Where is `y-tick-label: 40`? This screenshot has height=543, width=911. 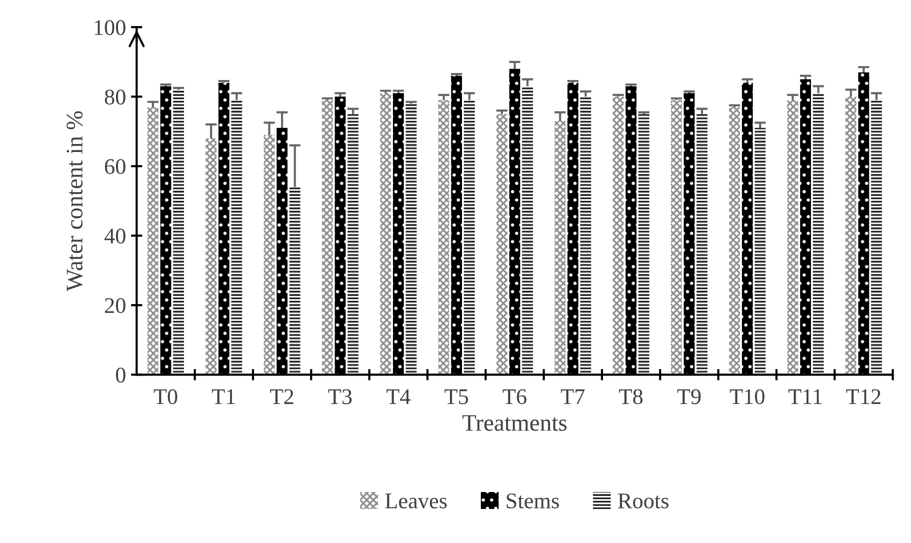
y-tick-label: 40 is located at coordinates (115, 236).